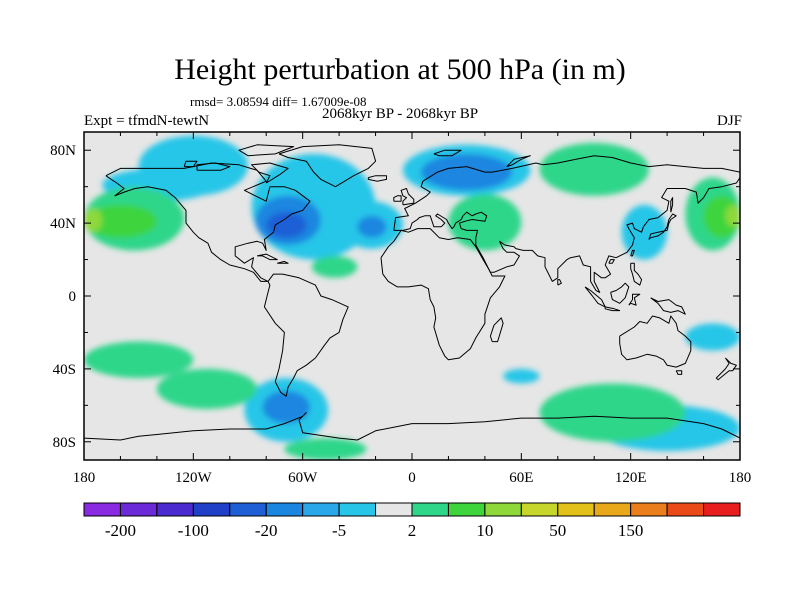 This screenshot has width=800, height=600. Describe the element at coordinates (270, 173) in the screenshot. I see `coastline-baffin-island` at that location.